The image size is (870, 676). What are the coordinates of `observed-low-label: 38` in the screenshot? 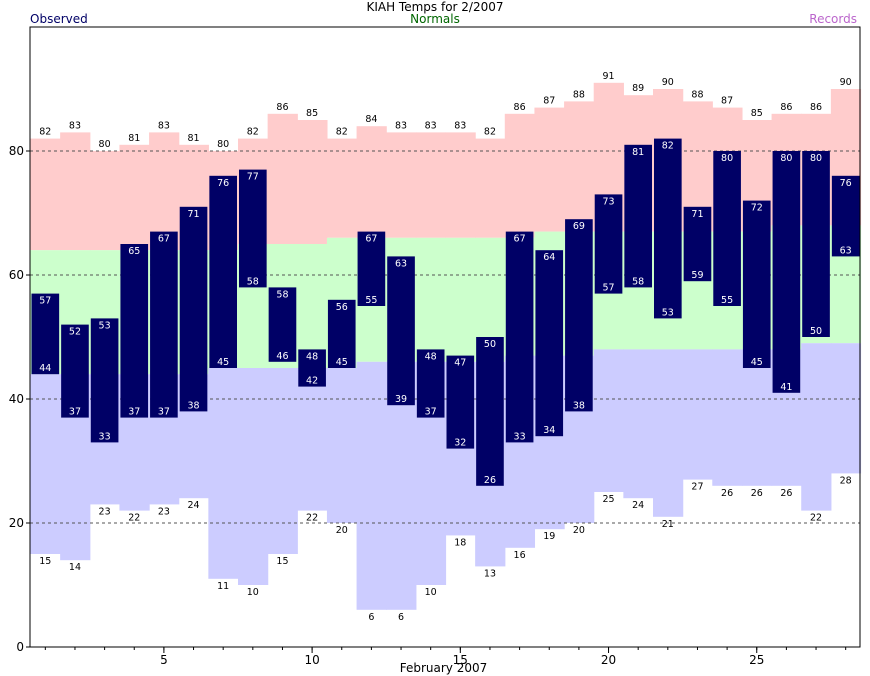 It's located at (579, 405).